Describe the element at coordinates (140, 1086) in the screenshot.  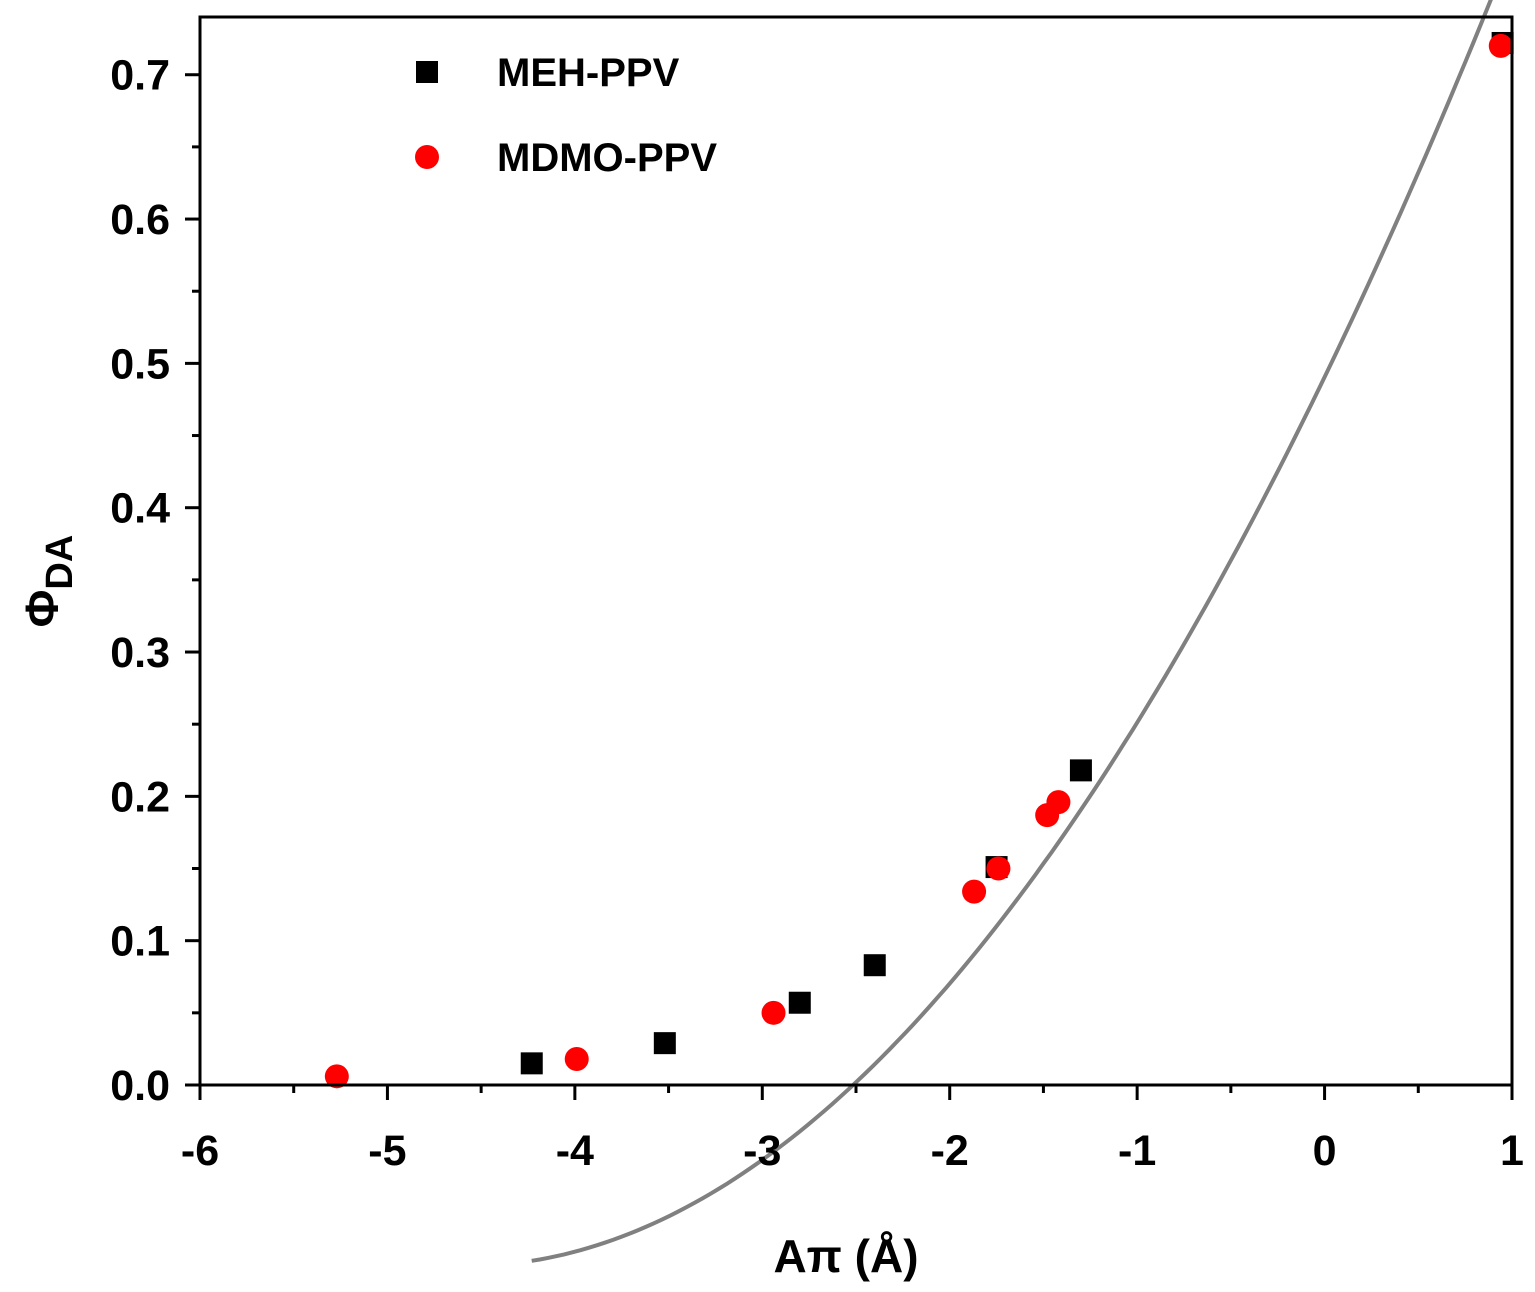
I see `y-tick-label: 0.0` at that location.